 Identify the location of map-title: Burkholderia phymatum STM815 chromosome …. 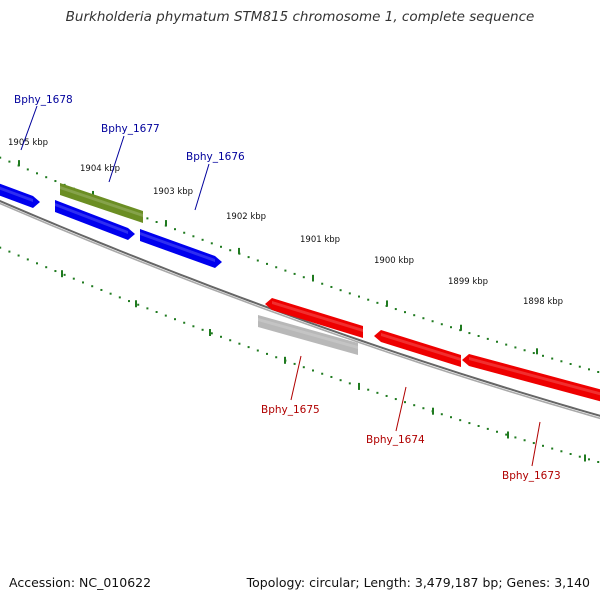
(300, 17).